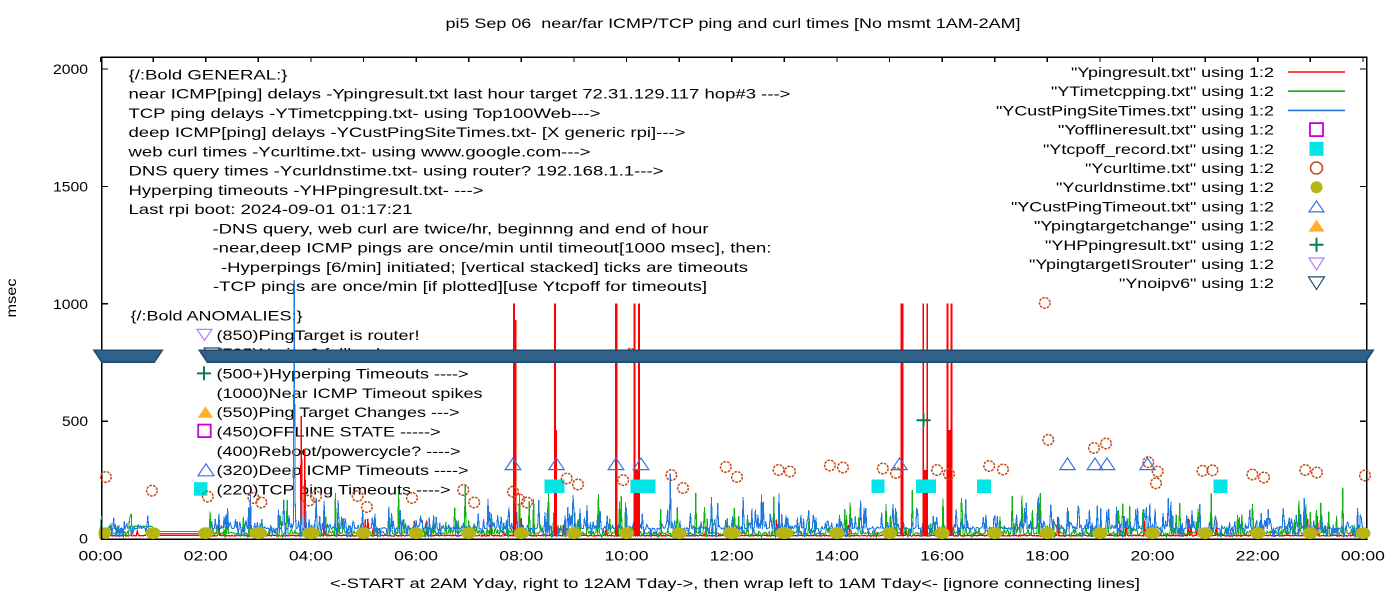  What do you see at coordinates (521, 556) in the screenshot?
I see `svg-text: 08:00` at bounding box center [521, 556].